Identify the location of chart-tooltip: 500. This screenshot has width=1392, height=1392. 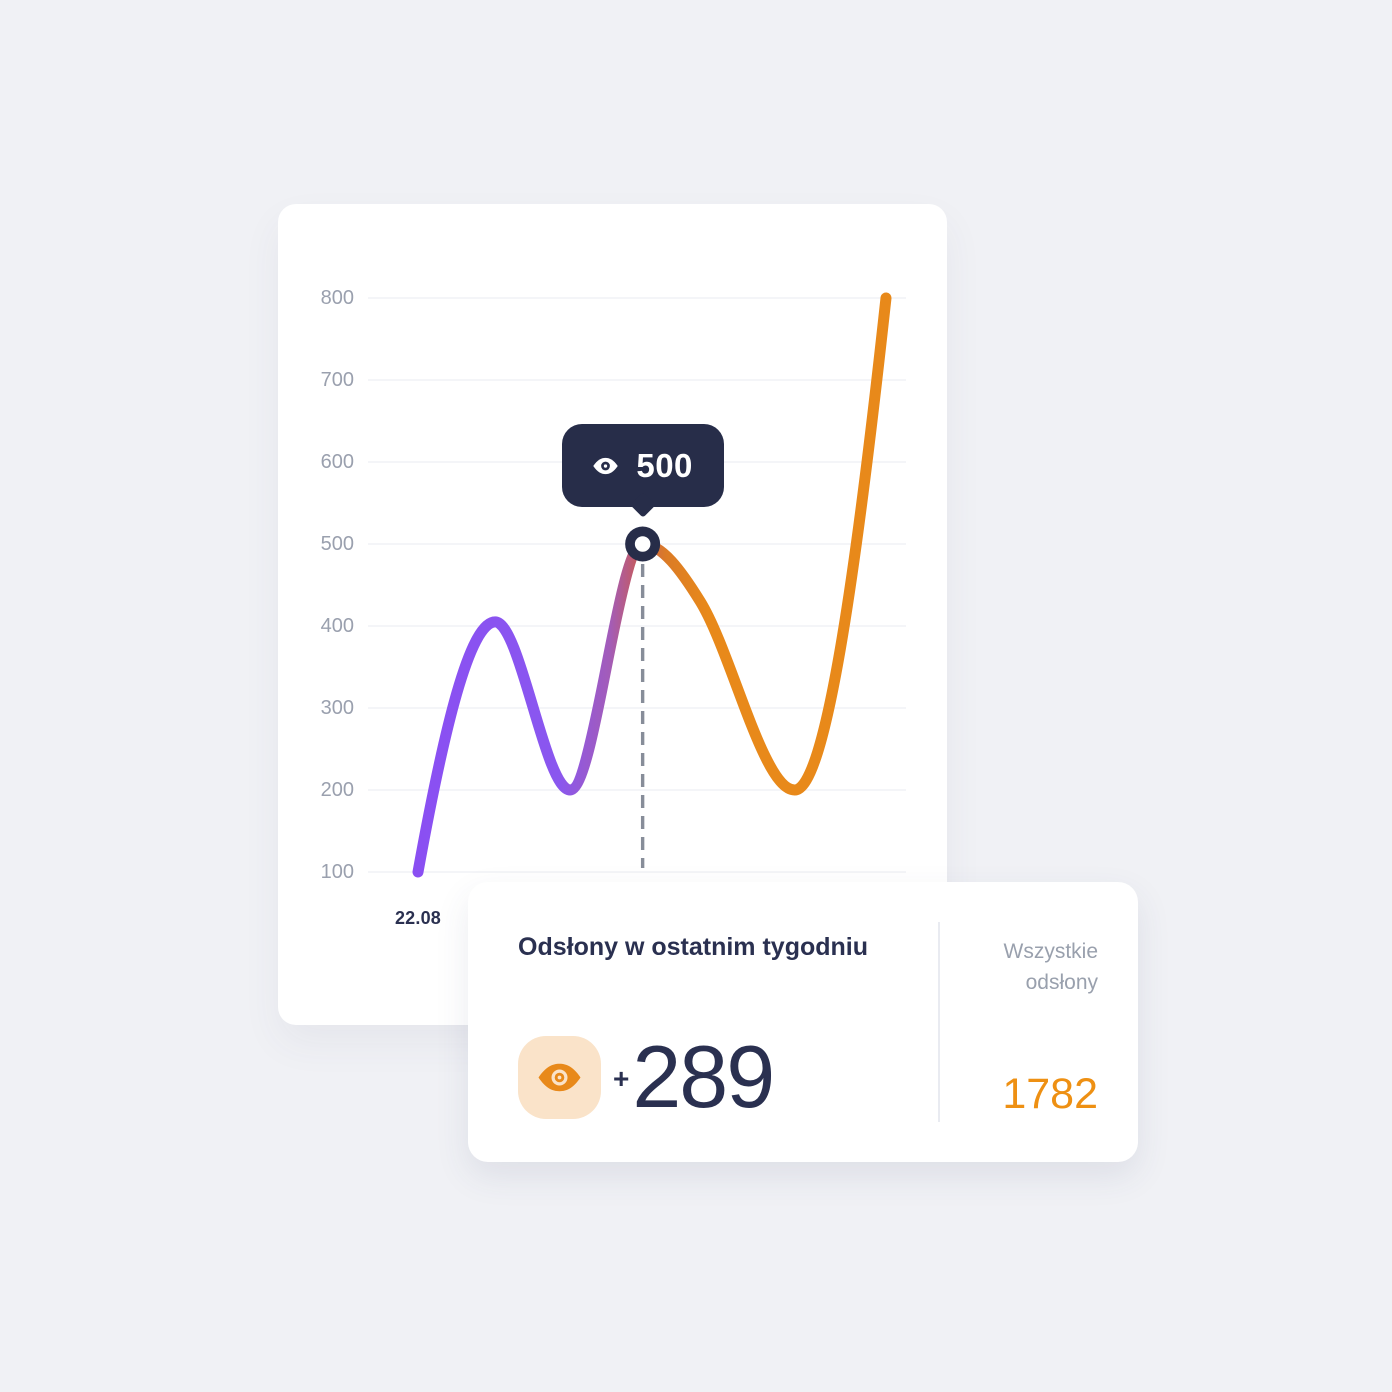
(642, 465).